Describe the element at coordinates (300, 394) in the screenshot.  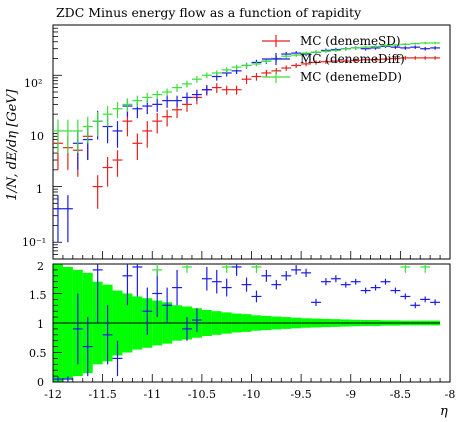
I see `xtick-label-5: -9.5` at that location.